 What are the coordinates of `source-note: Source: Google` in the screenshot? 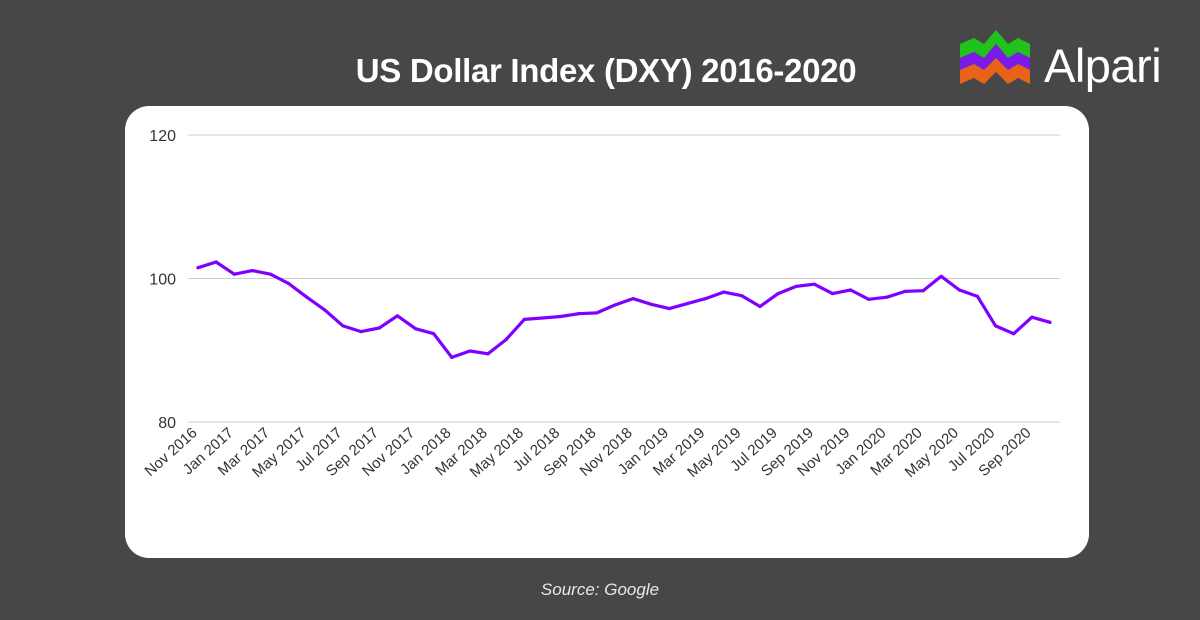 It's located at (600, 589).